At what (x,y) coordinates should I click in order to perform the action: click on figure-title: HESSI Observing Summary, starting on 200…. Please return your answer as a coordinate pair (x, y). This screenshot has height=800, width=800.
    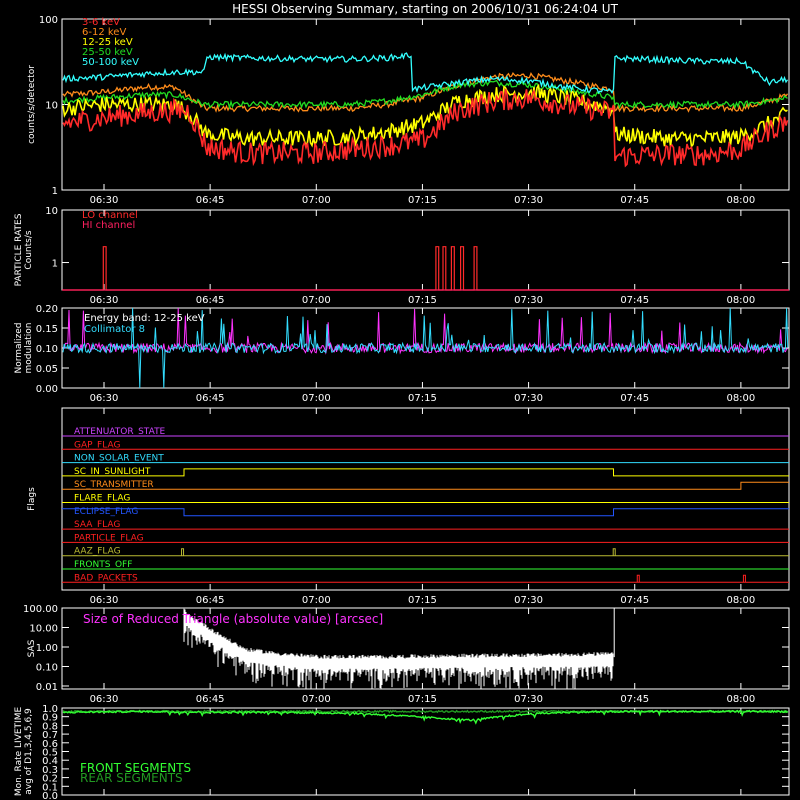
    Looking at the image, I should click on (425, 9).